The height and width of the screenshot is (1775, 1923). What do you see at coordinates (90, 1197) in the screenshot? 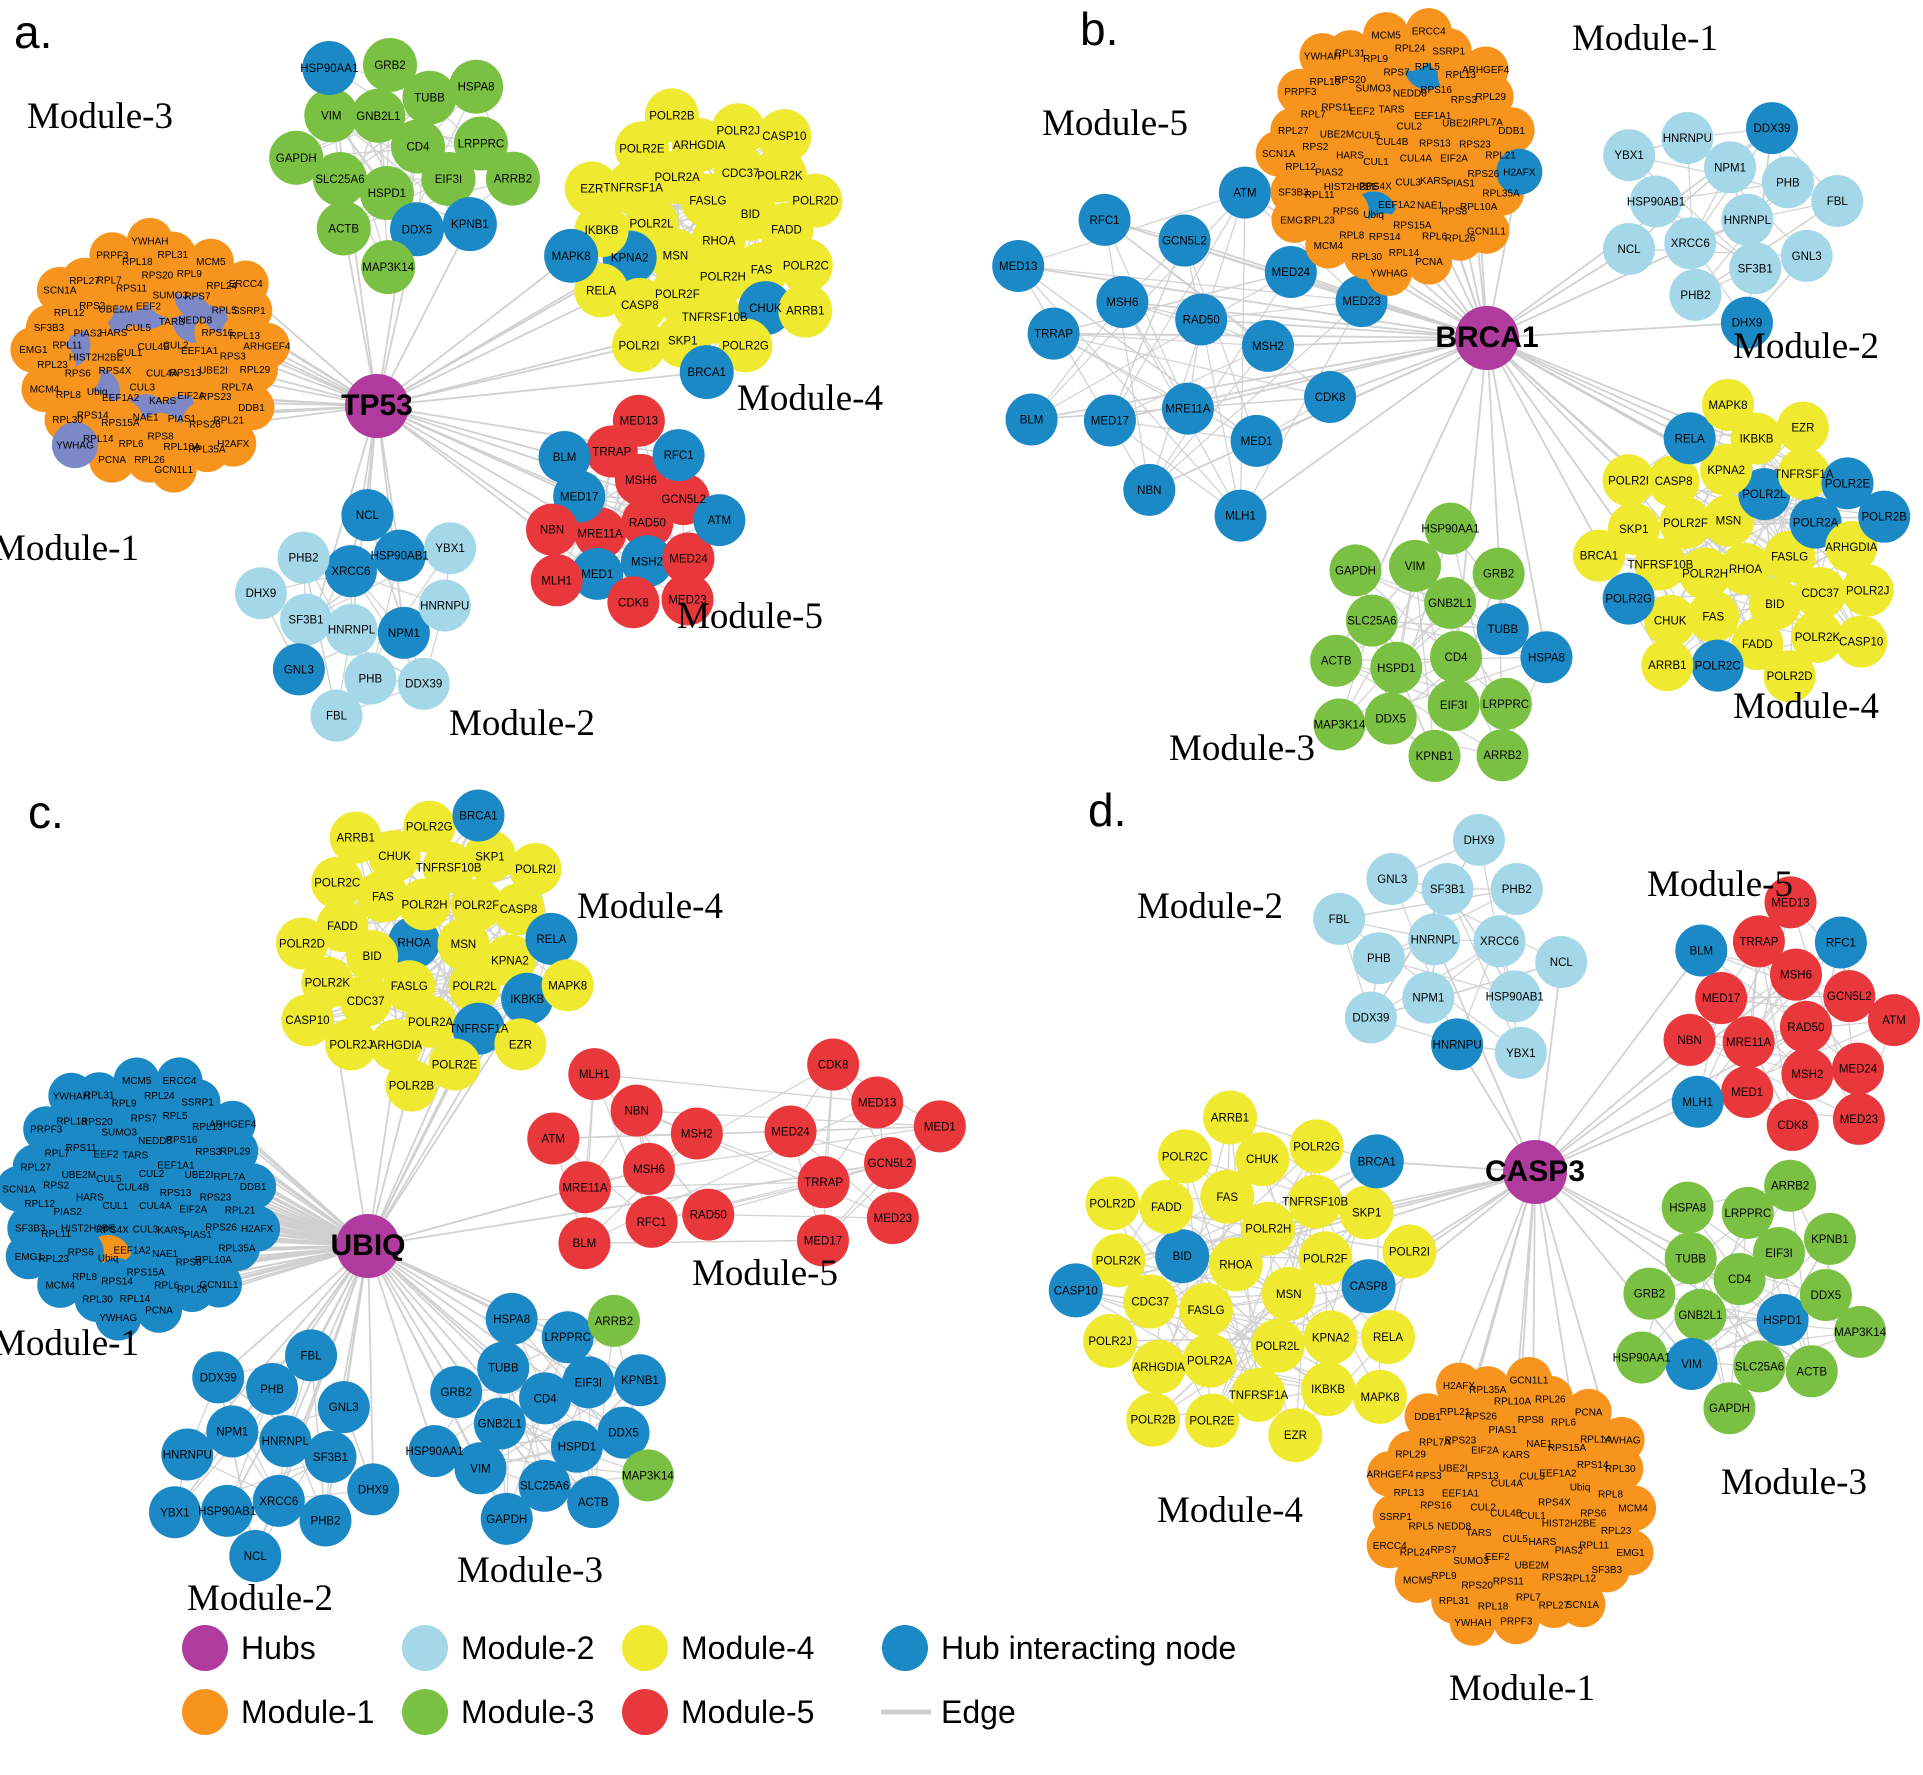
I see `node-label-HARS: HARS` at bounding box center [90, 1197].